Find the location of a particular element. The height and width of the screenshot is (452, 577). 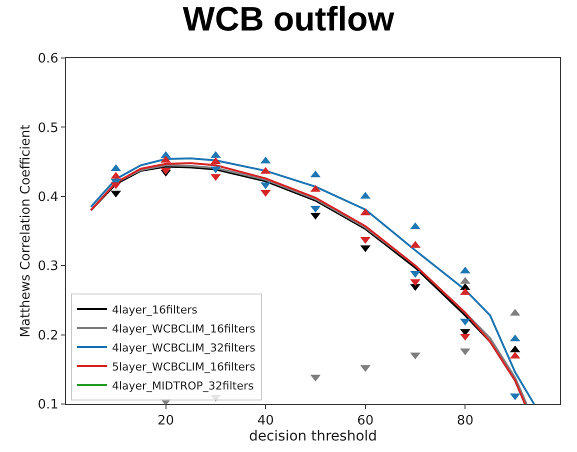

x-tick-label: 40 is located at coordinates (265, 421).